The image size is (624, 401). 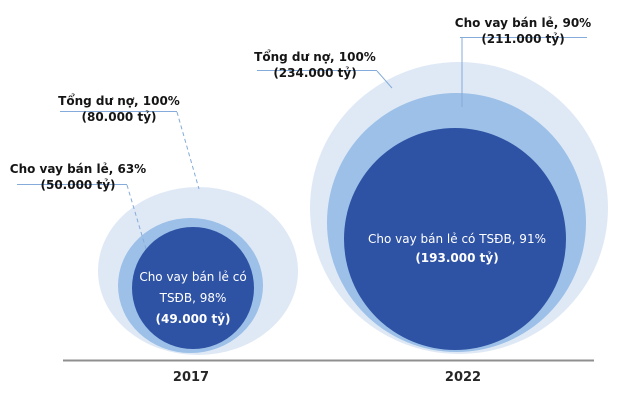 I want to click on callout-2022-retail-line1: Cho vay bán lẻ, 90%, so click(x=523, y=23).